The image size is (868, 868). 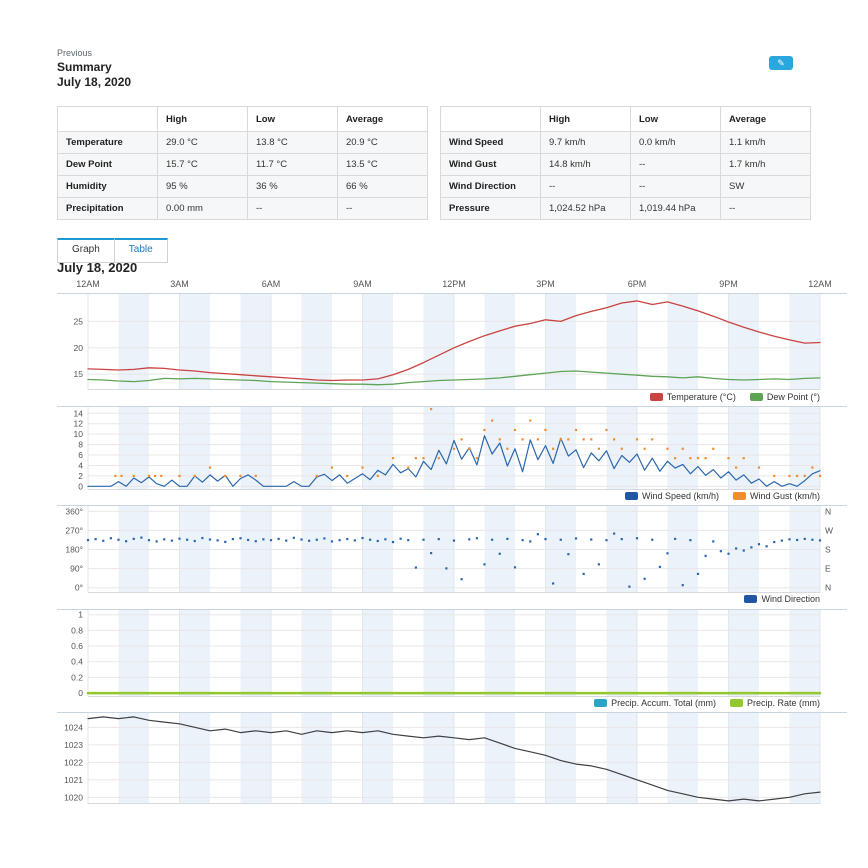 What do you see at coordinates (774, 703) in the screenshot?
I see `legend-item: Precip. Rate (mm)` at bounding box center [774, 703].